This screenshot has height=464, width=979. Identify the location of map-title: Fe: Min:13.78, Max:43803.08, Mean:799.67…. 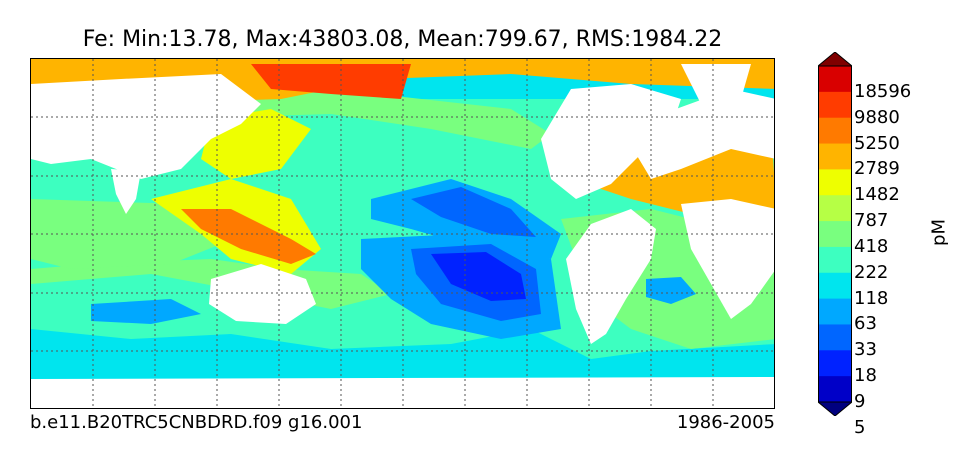
(402, 39).